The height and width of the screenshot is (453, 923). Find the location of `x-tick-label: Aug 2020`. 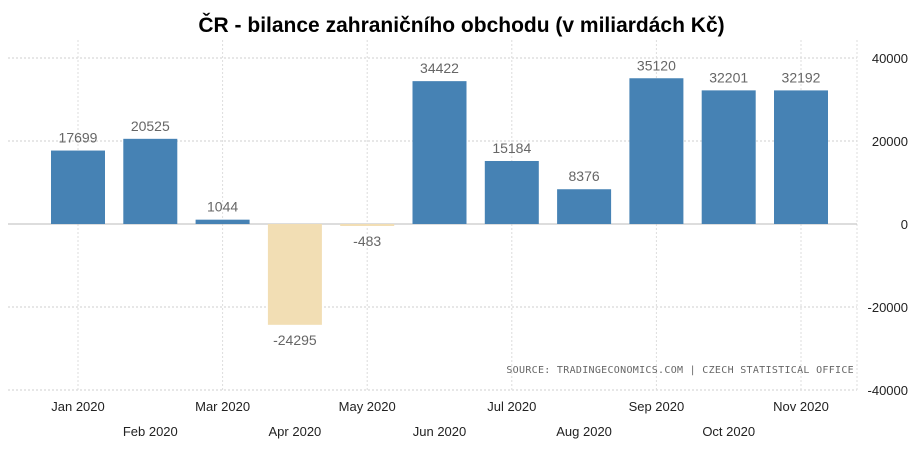

x-tick-label: Aug 2020 is located at coordinates (584, 431).